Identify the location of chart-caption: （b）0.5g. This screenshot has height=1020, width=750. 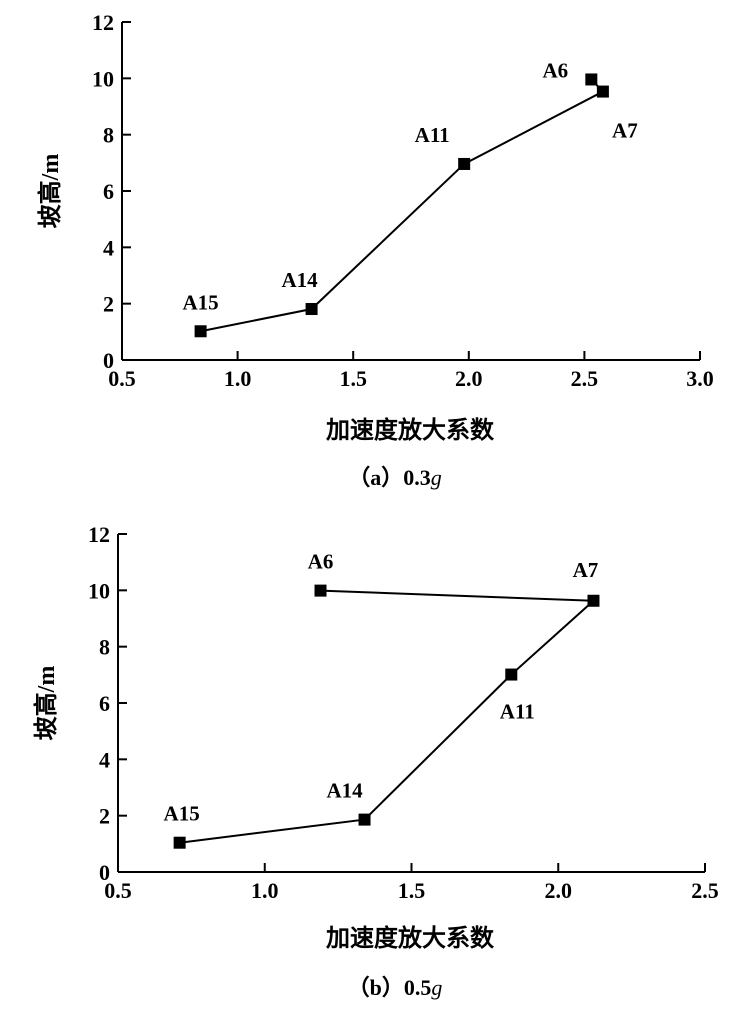
(395, 987).